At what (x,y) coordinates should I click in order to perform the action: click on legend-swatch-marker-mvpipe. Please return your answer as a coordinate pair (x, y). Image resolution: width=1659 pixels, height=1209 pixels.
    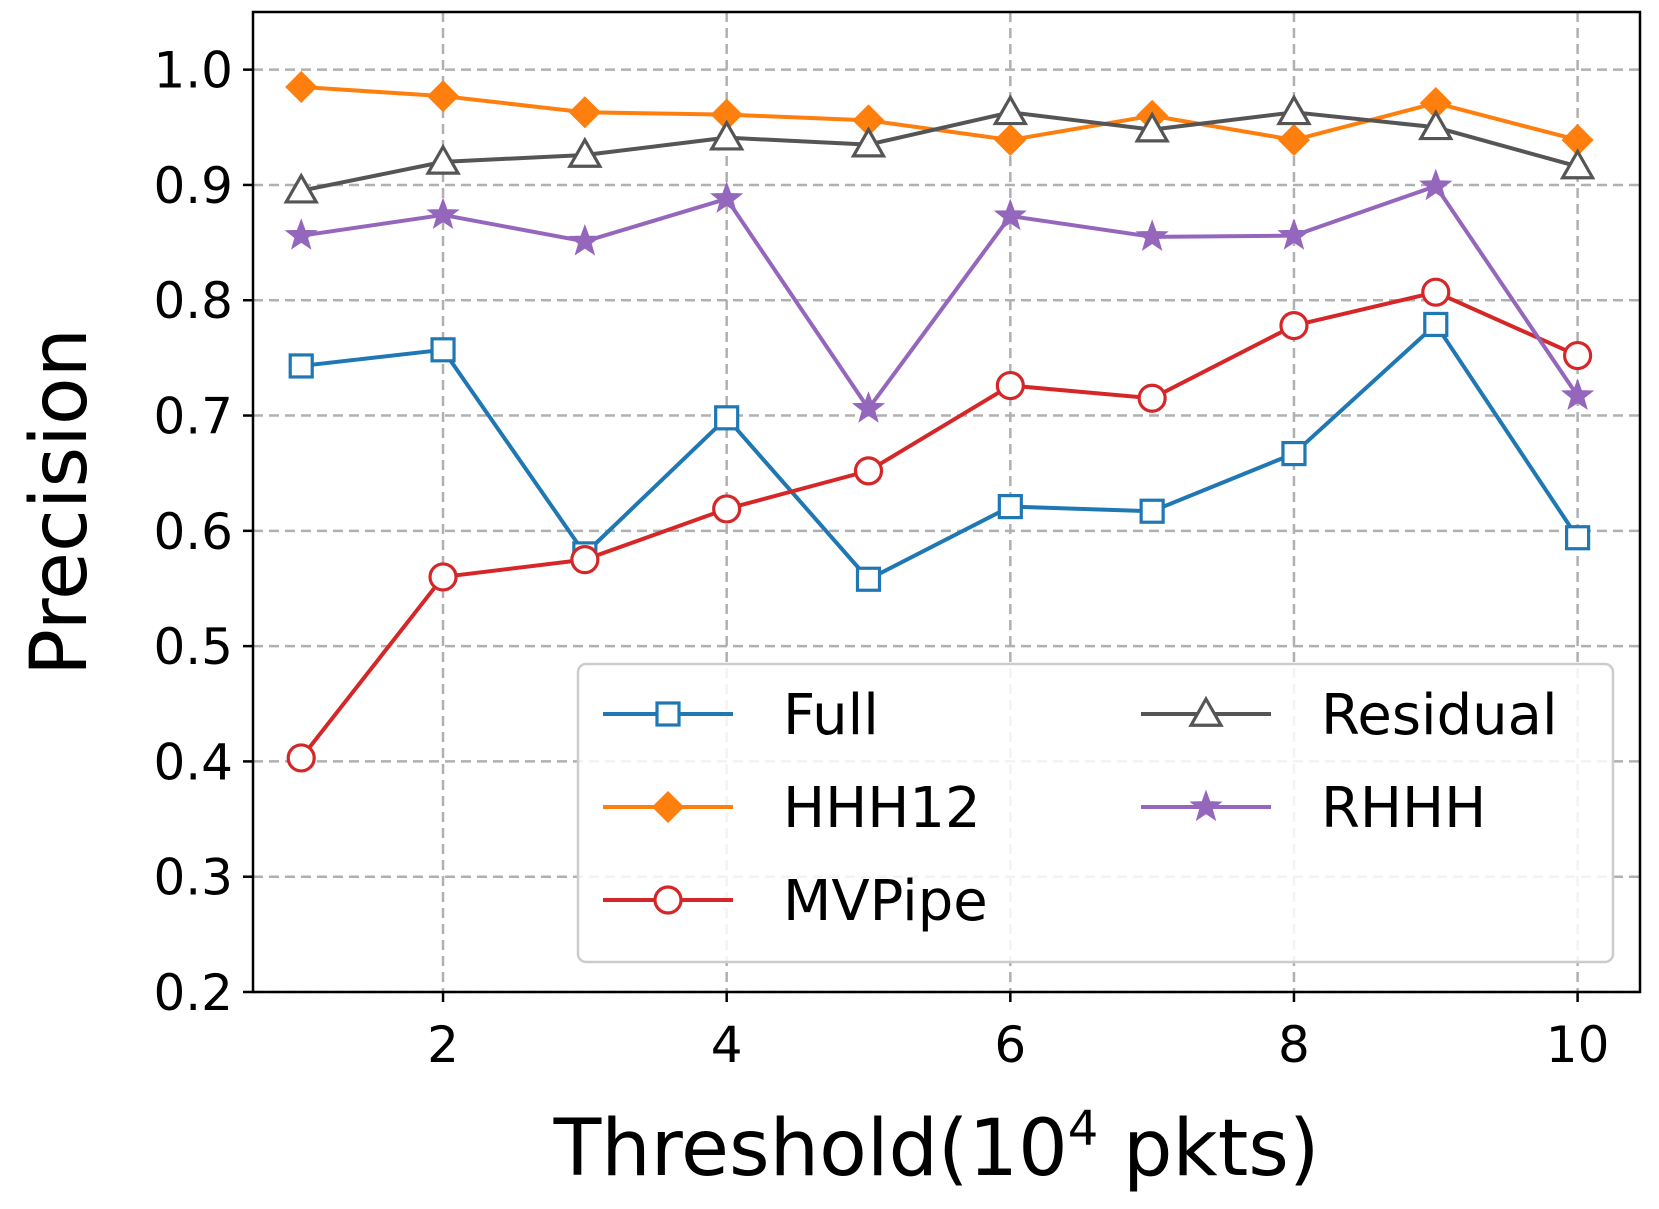
    Looking at the image, I should click on (668, 900).